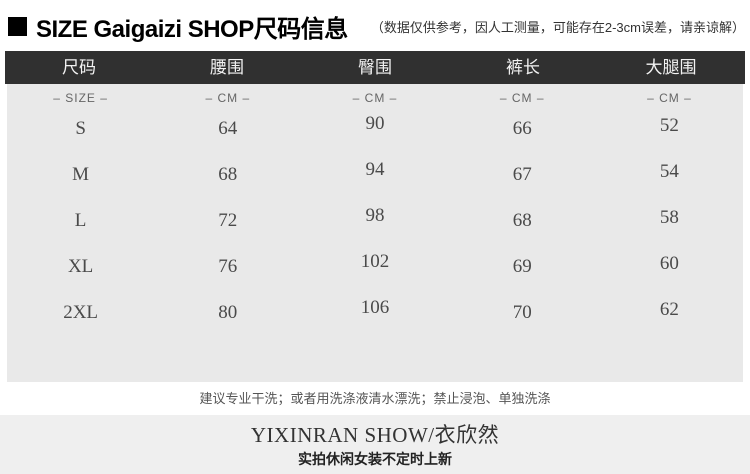 Image resolution: width=750 pixels, height=474 pixels. Describe the element at coordinates (669, 125) in the screenshot. I see `thigh-value: 52` at that location.